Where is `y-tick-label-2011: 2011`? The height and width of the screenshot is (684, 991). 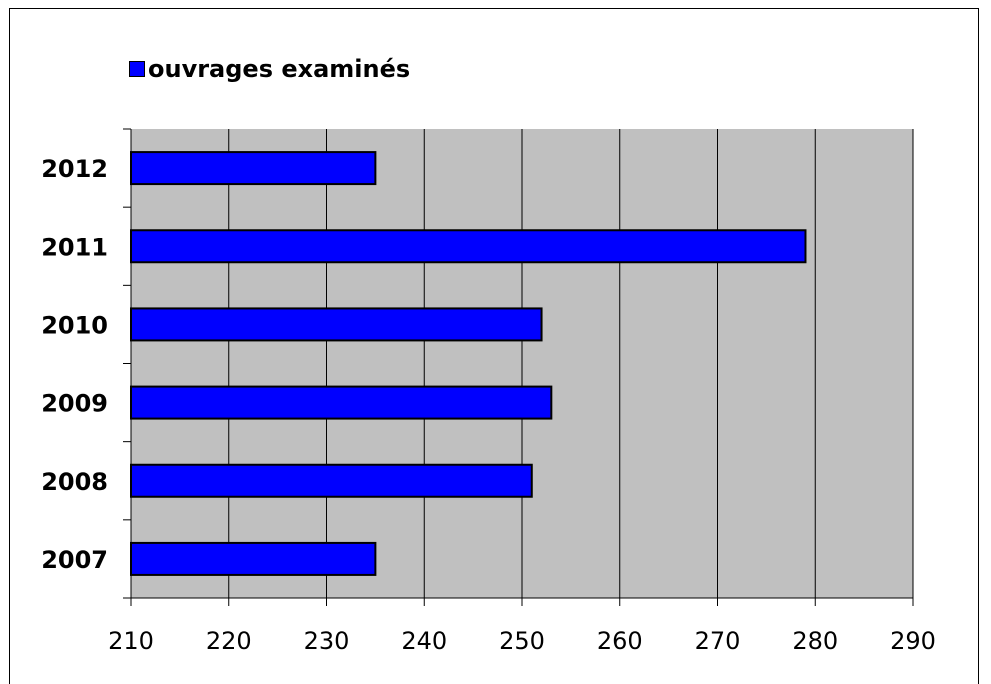
y-tick-label-2011: 2011 is located at coordinates (74, 247).